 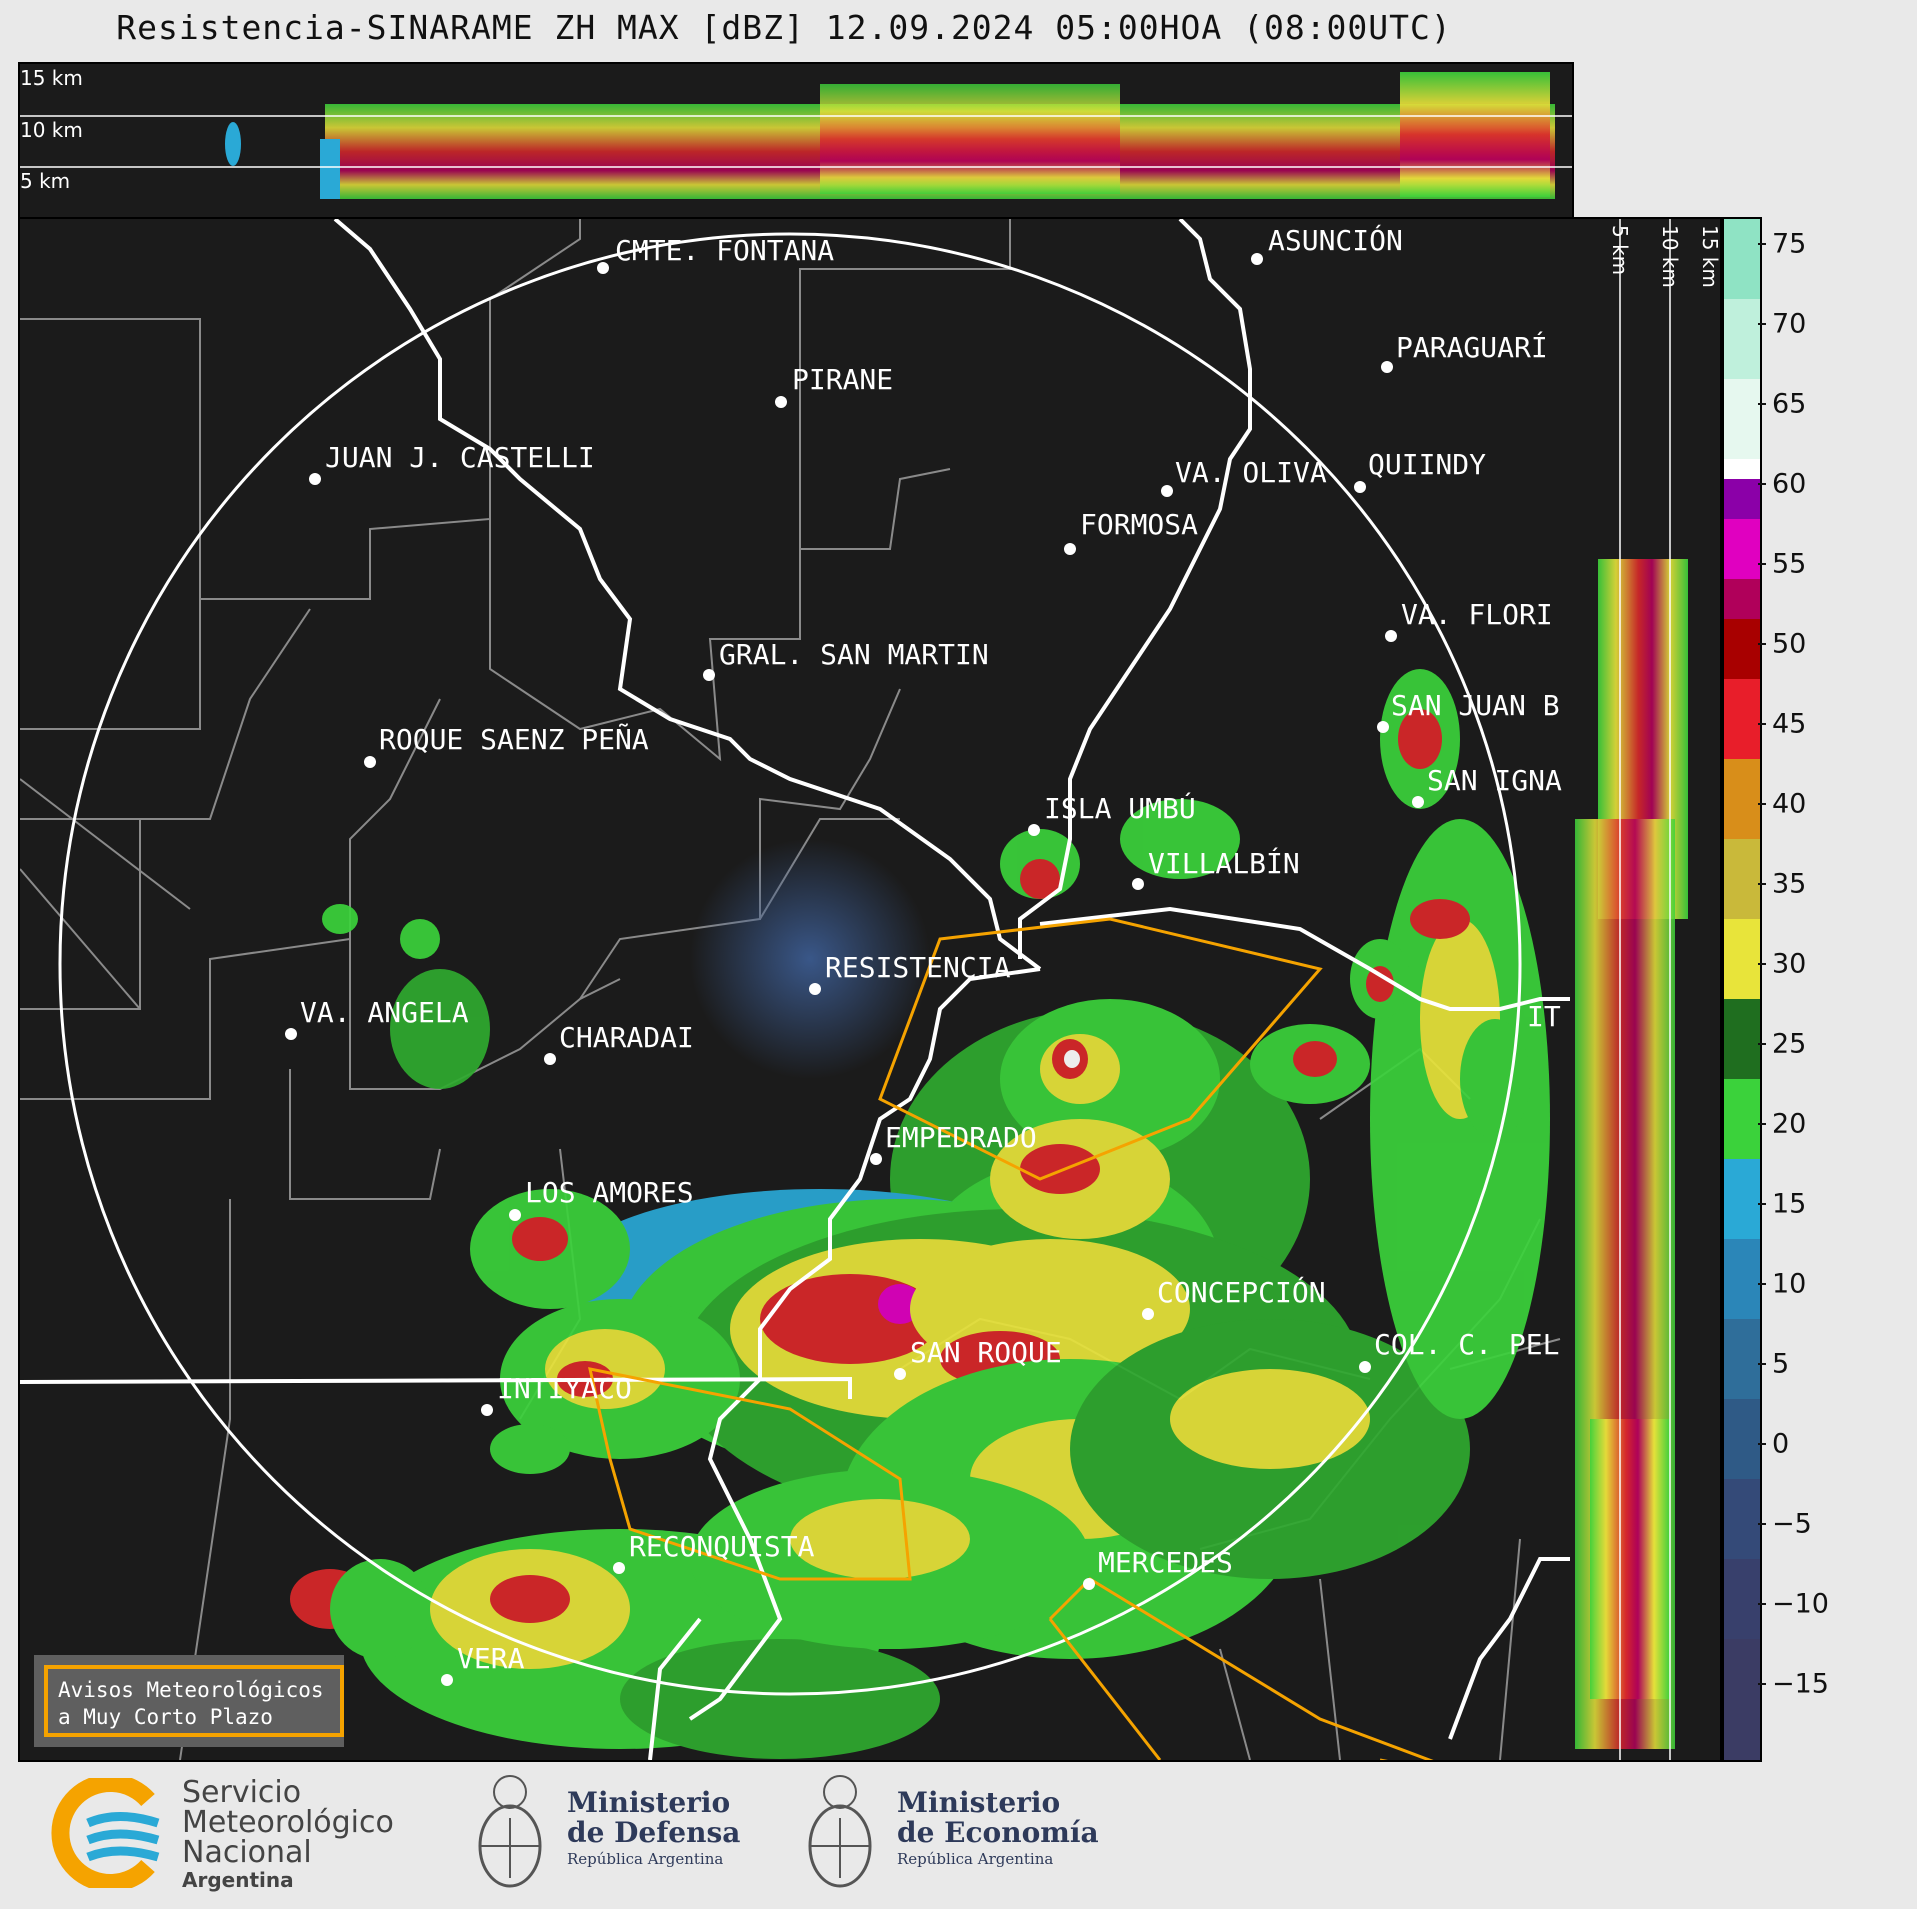 What do you see at coordinates (1335, 240) in the screenshot?
I see `city-label-asuncion: ASUNCIÓN` at bounding box center [1335, 240].